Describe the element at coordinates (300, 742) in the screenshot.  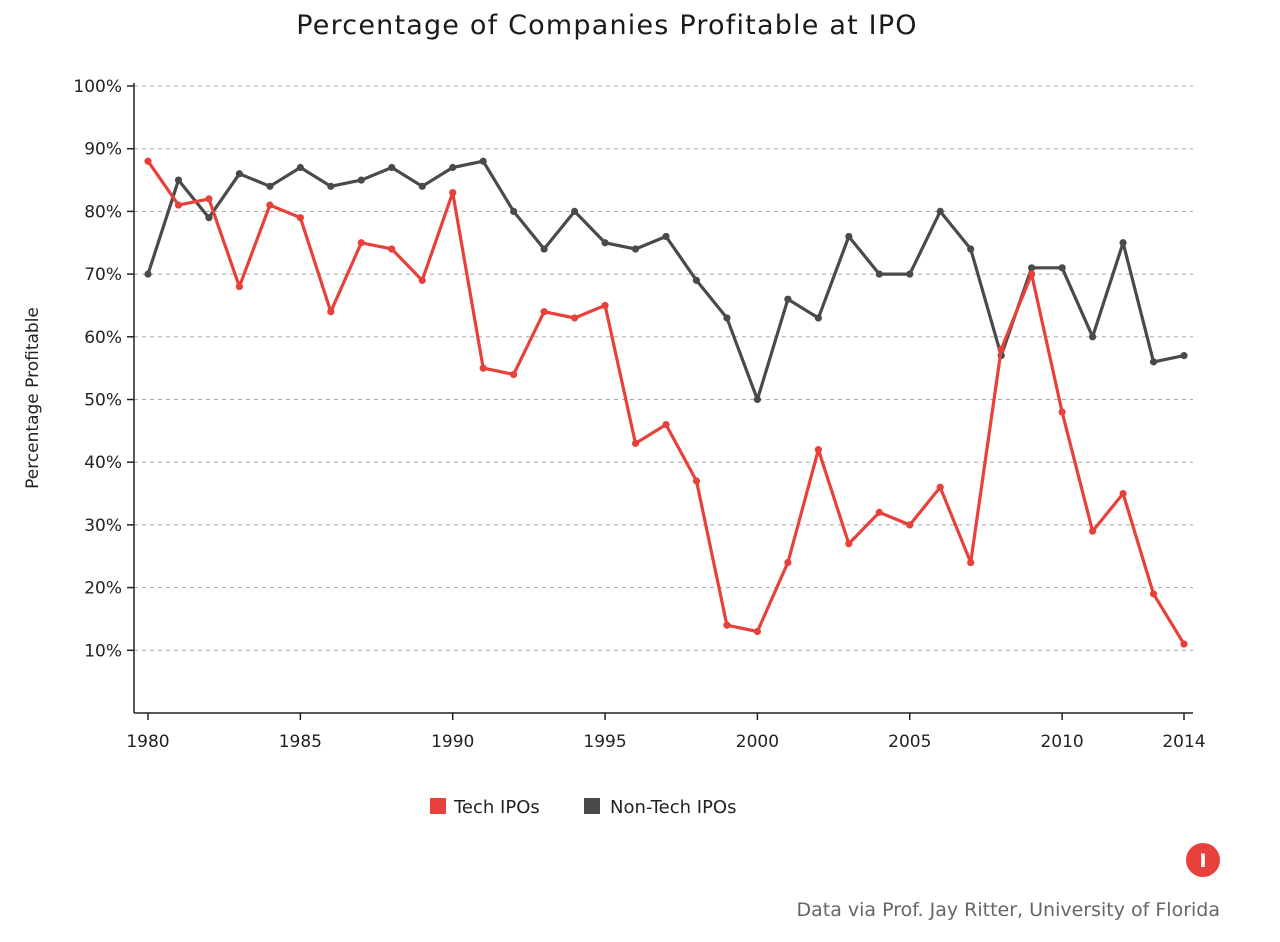
I see `x-tick-label: 1985` at that location.